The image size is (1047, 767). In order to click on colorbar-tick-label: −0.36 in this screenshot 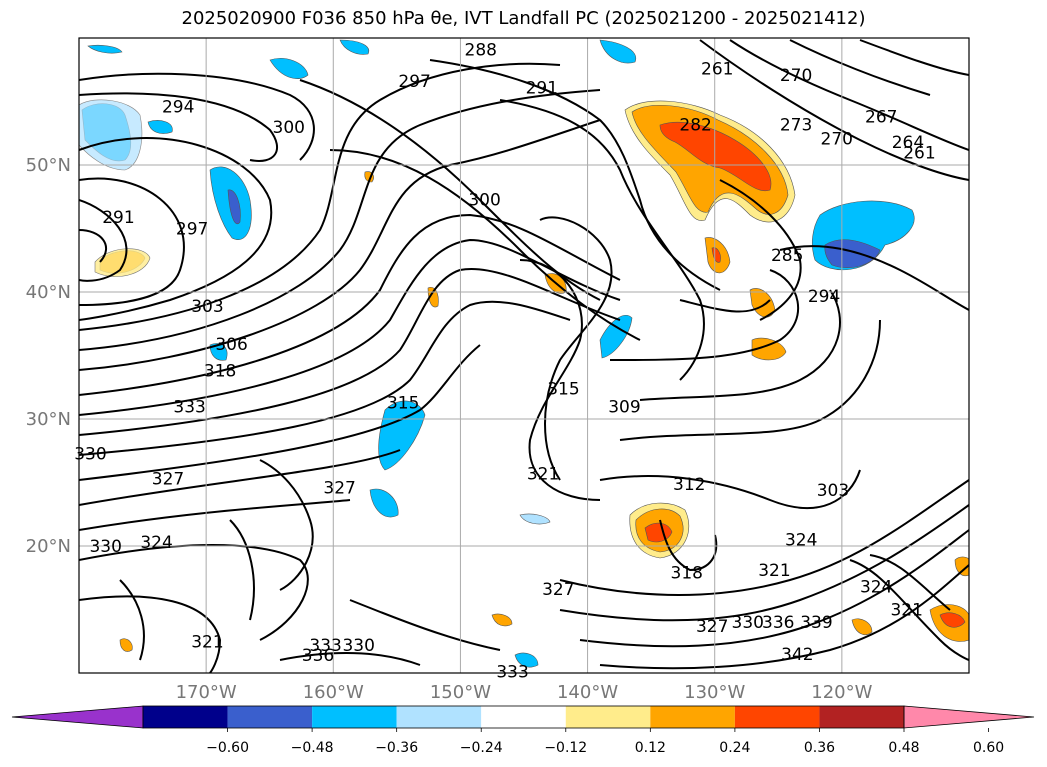, I will do `click(396, 748)`.